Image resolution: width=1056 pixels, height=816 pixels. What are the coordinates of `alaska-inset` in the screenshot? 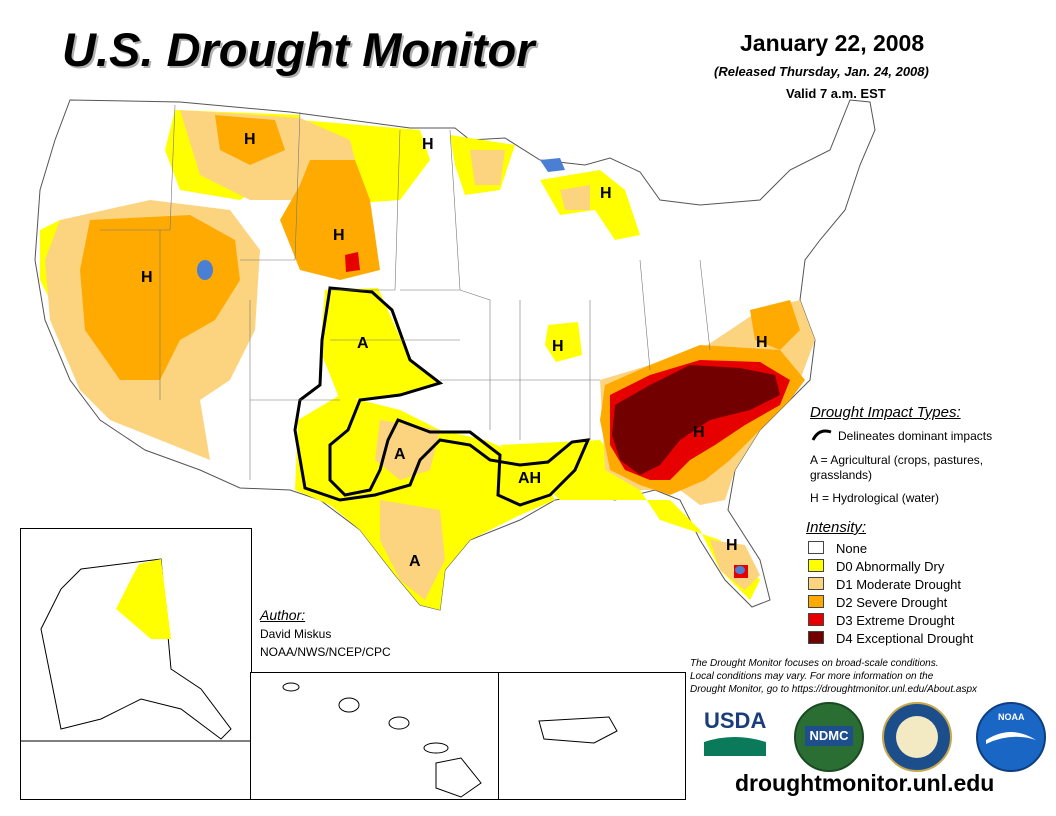 It's located at (136, 664).